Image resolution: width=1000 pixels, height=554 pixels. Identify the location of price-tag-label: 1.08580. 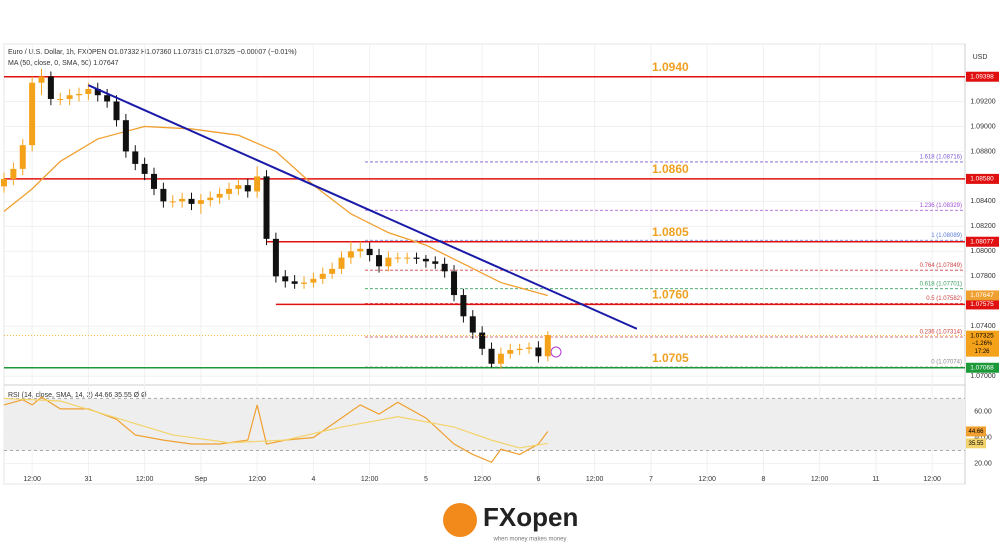
(982, 179).